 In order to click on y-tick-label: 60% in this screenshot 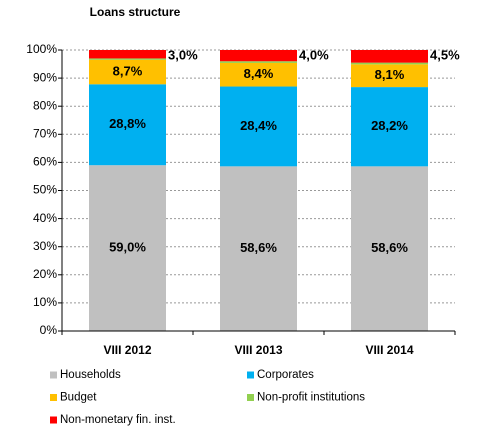, I will do `click(45, 162)`.